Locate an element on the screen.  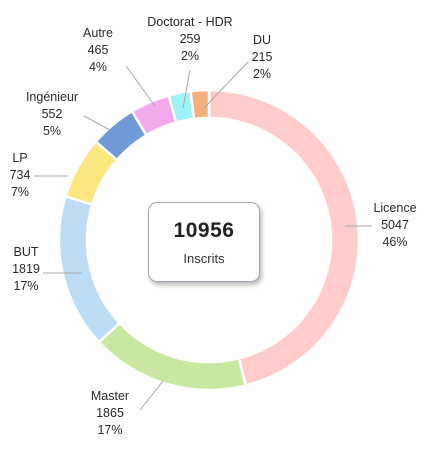
label-du: DU 215 2% is located at coordinates (262, 57).